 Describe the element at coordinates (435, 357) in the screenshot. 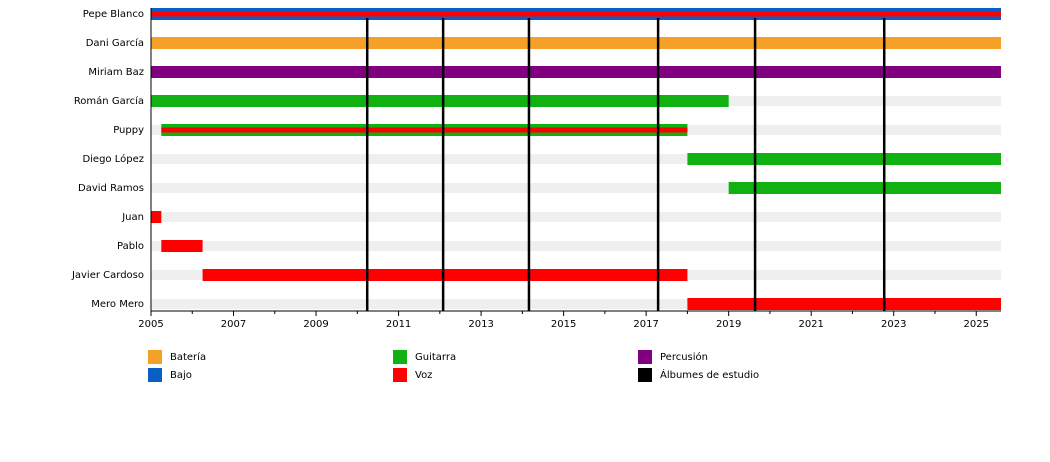

I see `legend-label: Guitarra` at that location.